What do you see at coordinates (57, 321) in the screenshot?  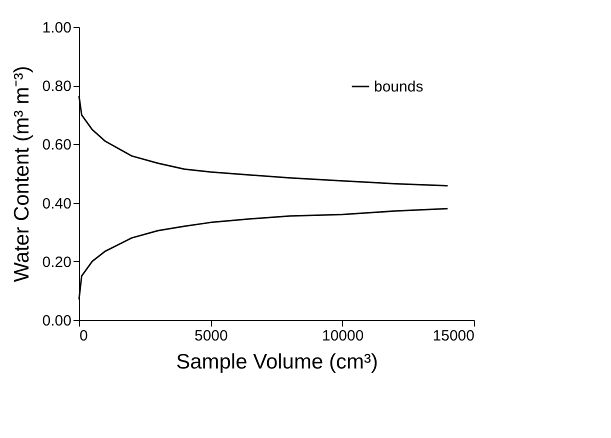 I see `y-tick-label: 0.00` at bounding box center [57, 321].